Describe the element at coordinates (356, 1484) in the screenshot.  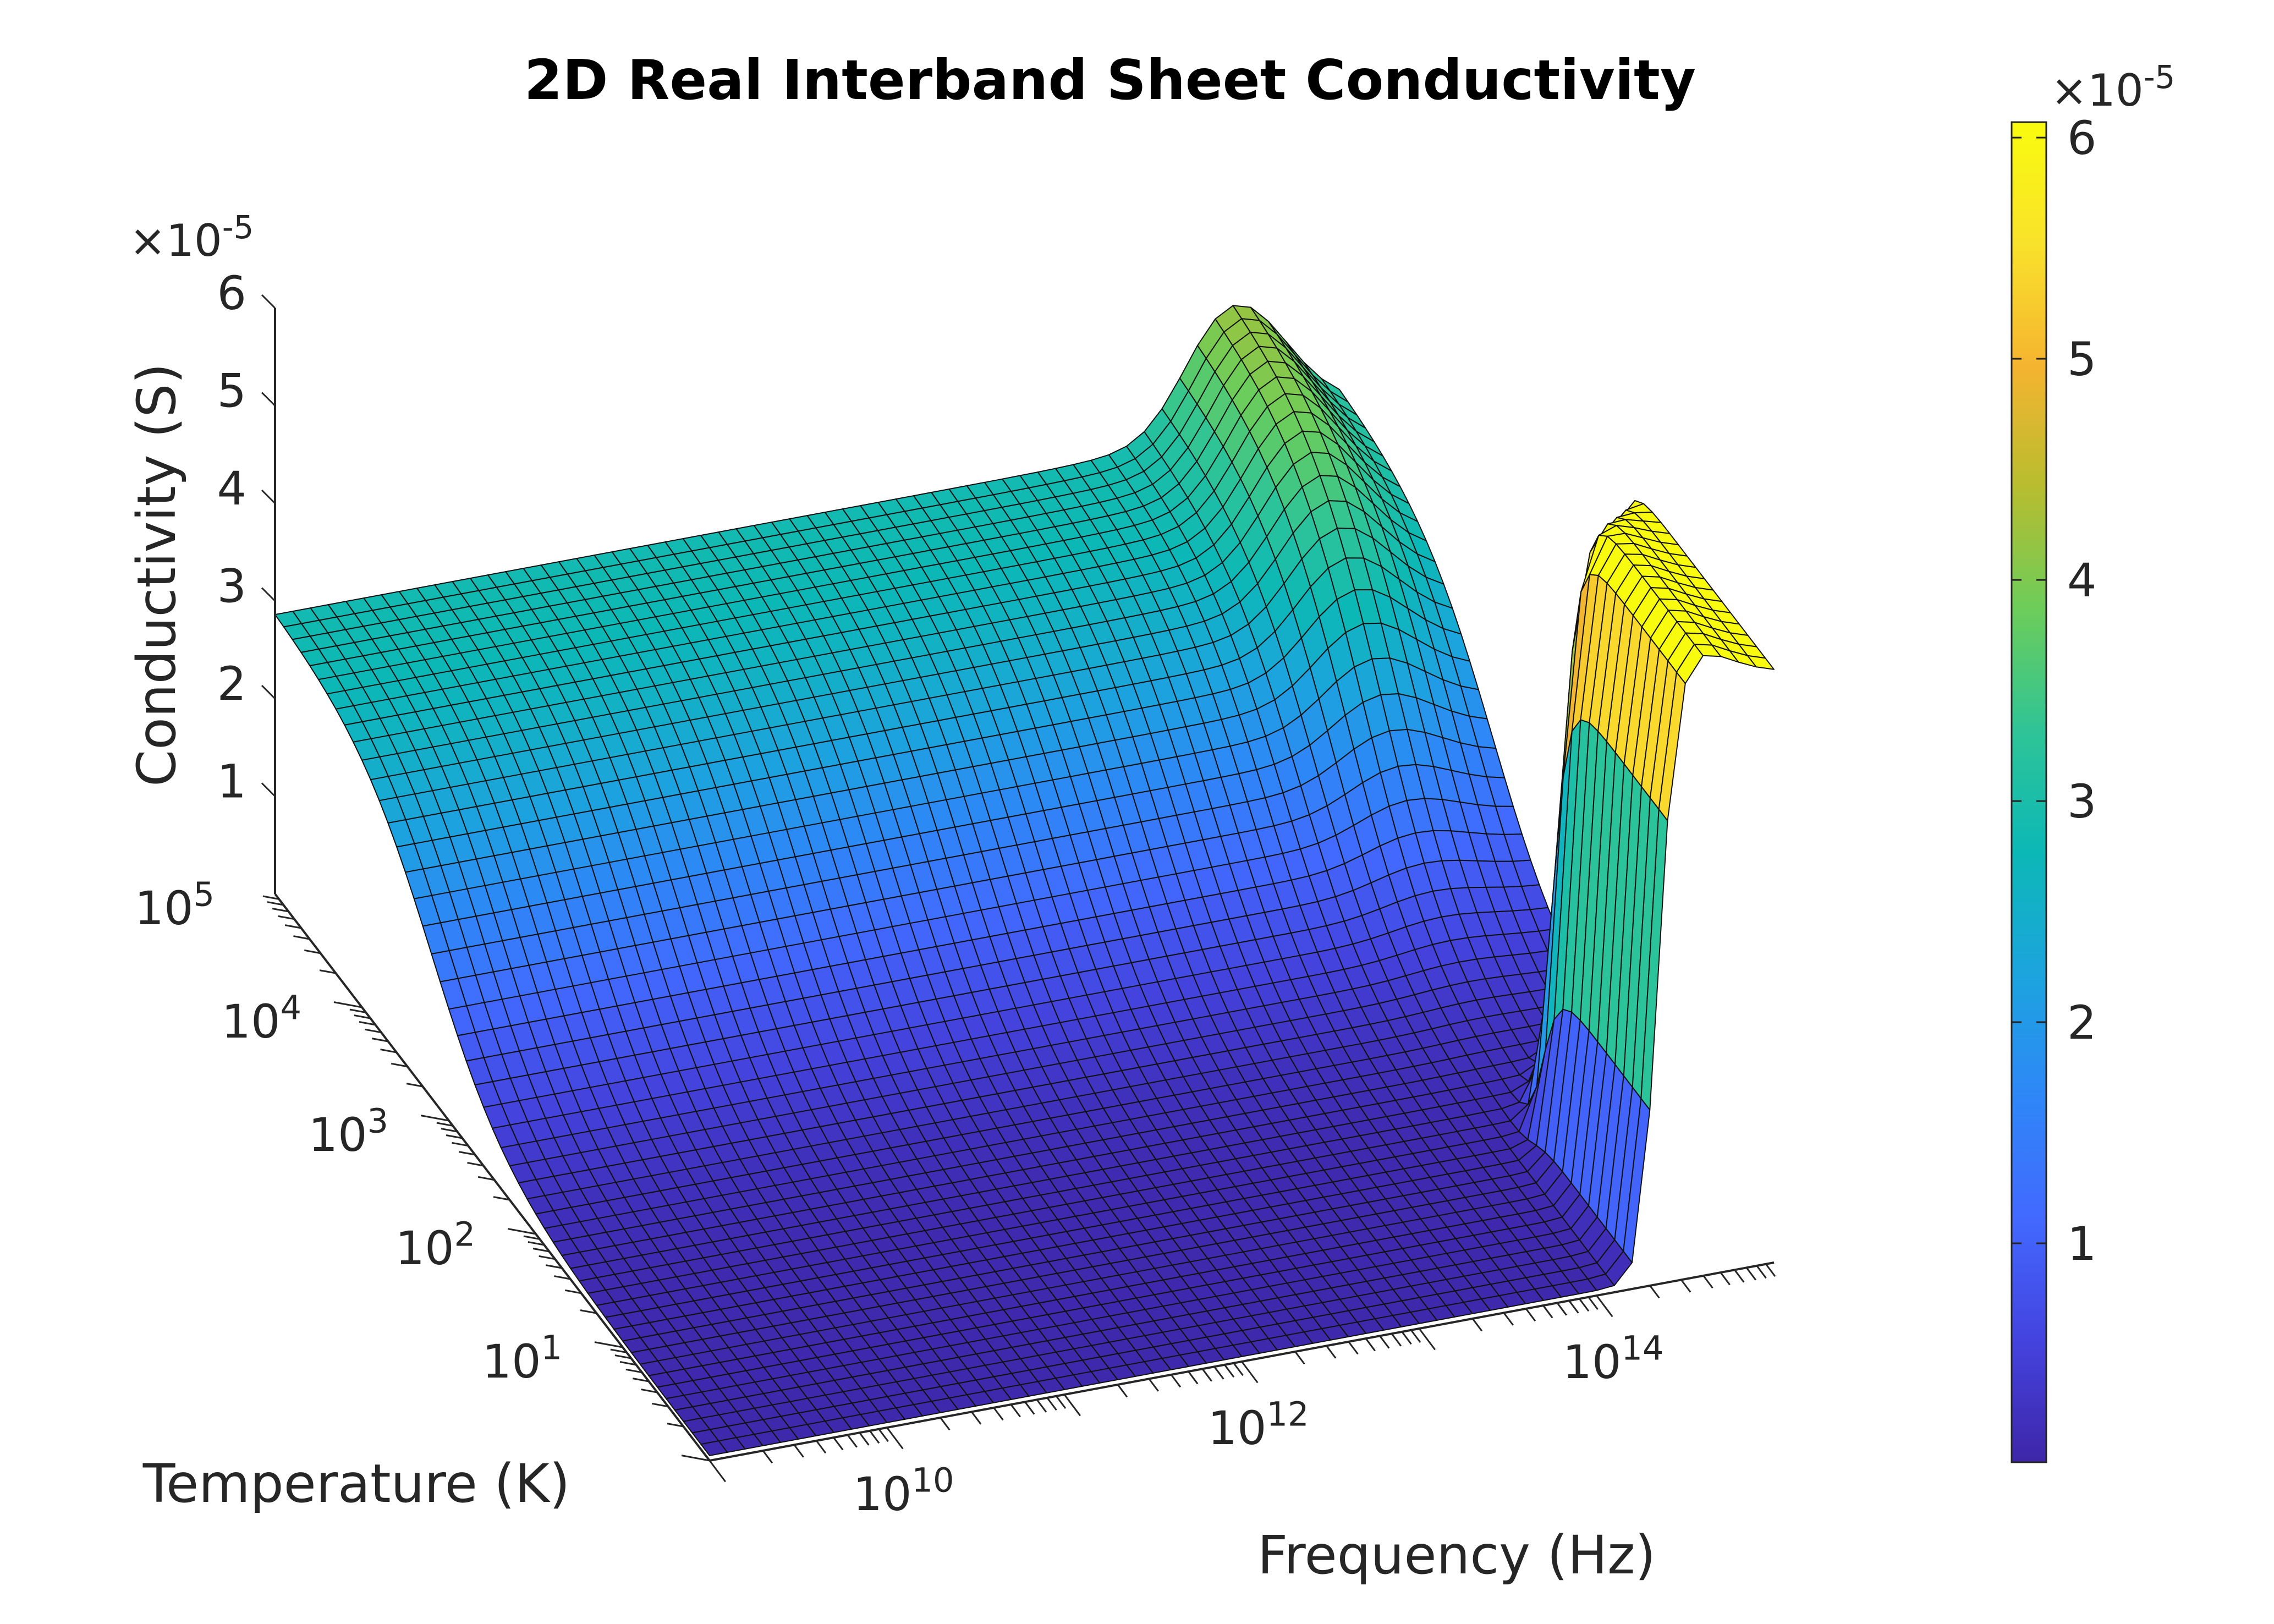
I see `y-axis-label: Temperature (K)` at that location.